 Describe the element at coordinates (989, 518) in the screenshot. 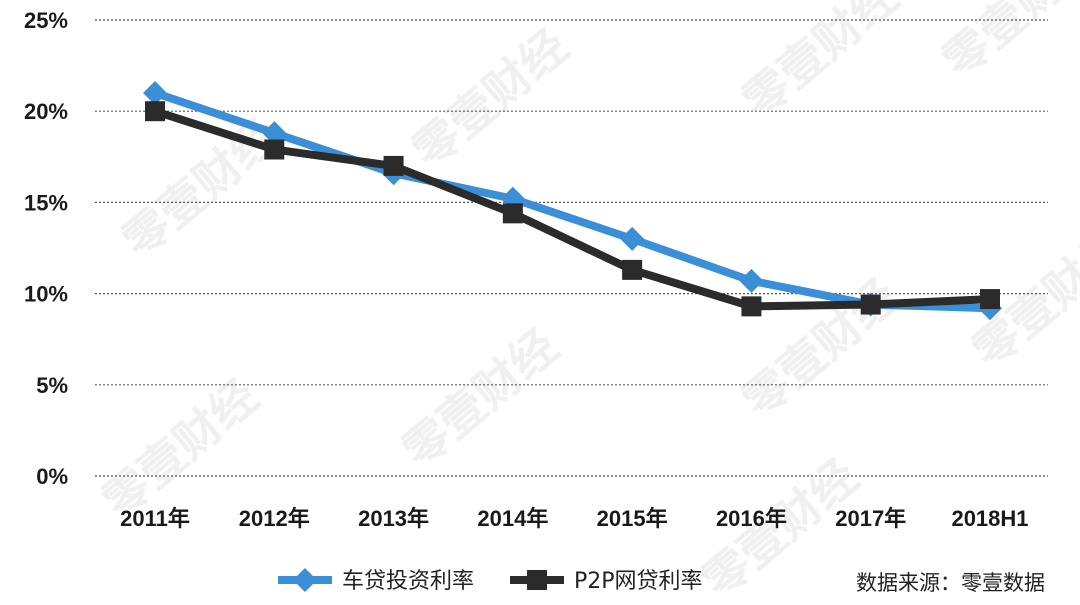

I see `x-tick-label: 2018H1` at that location.